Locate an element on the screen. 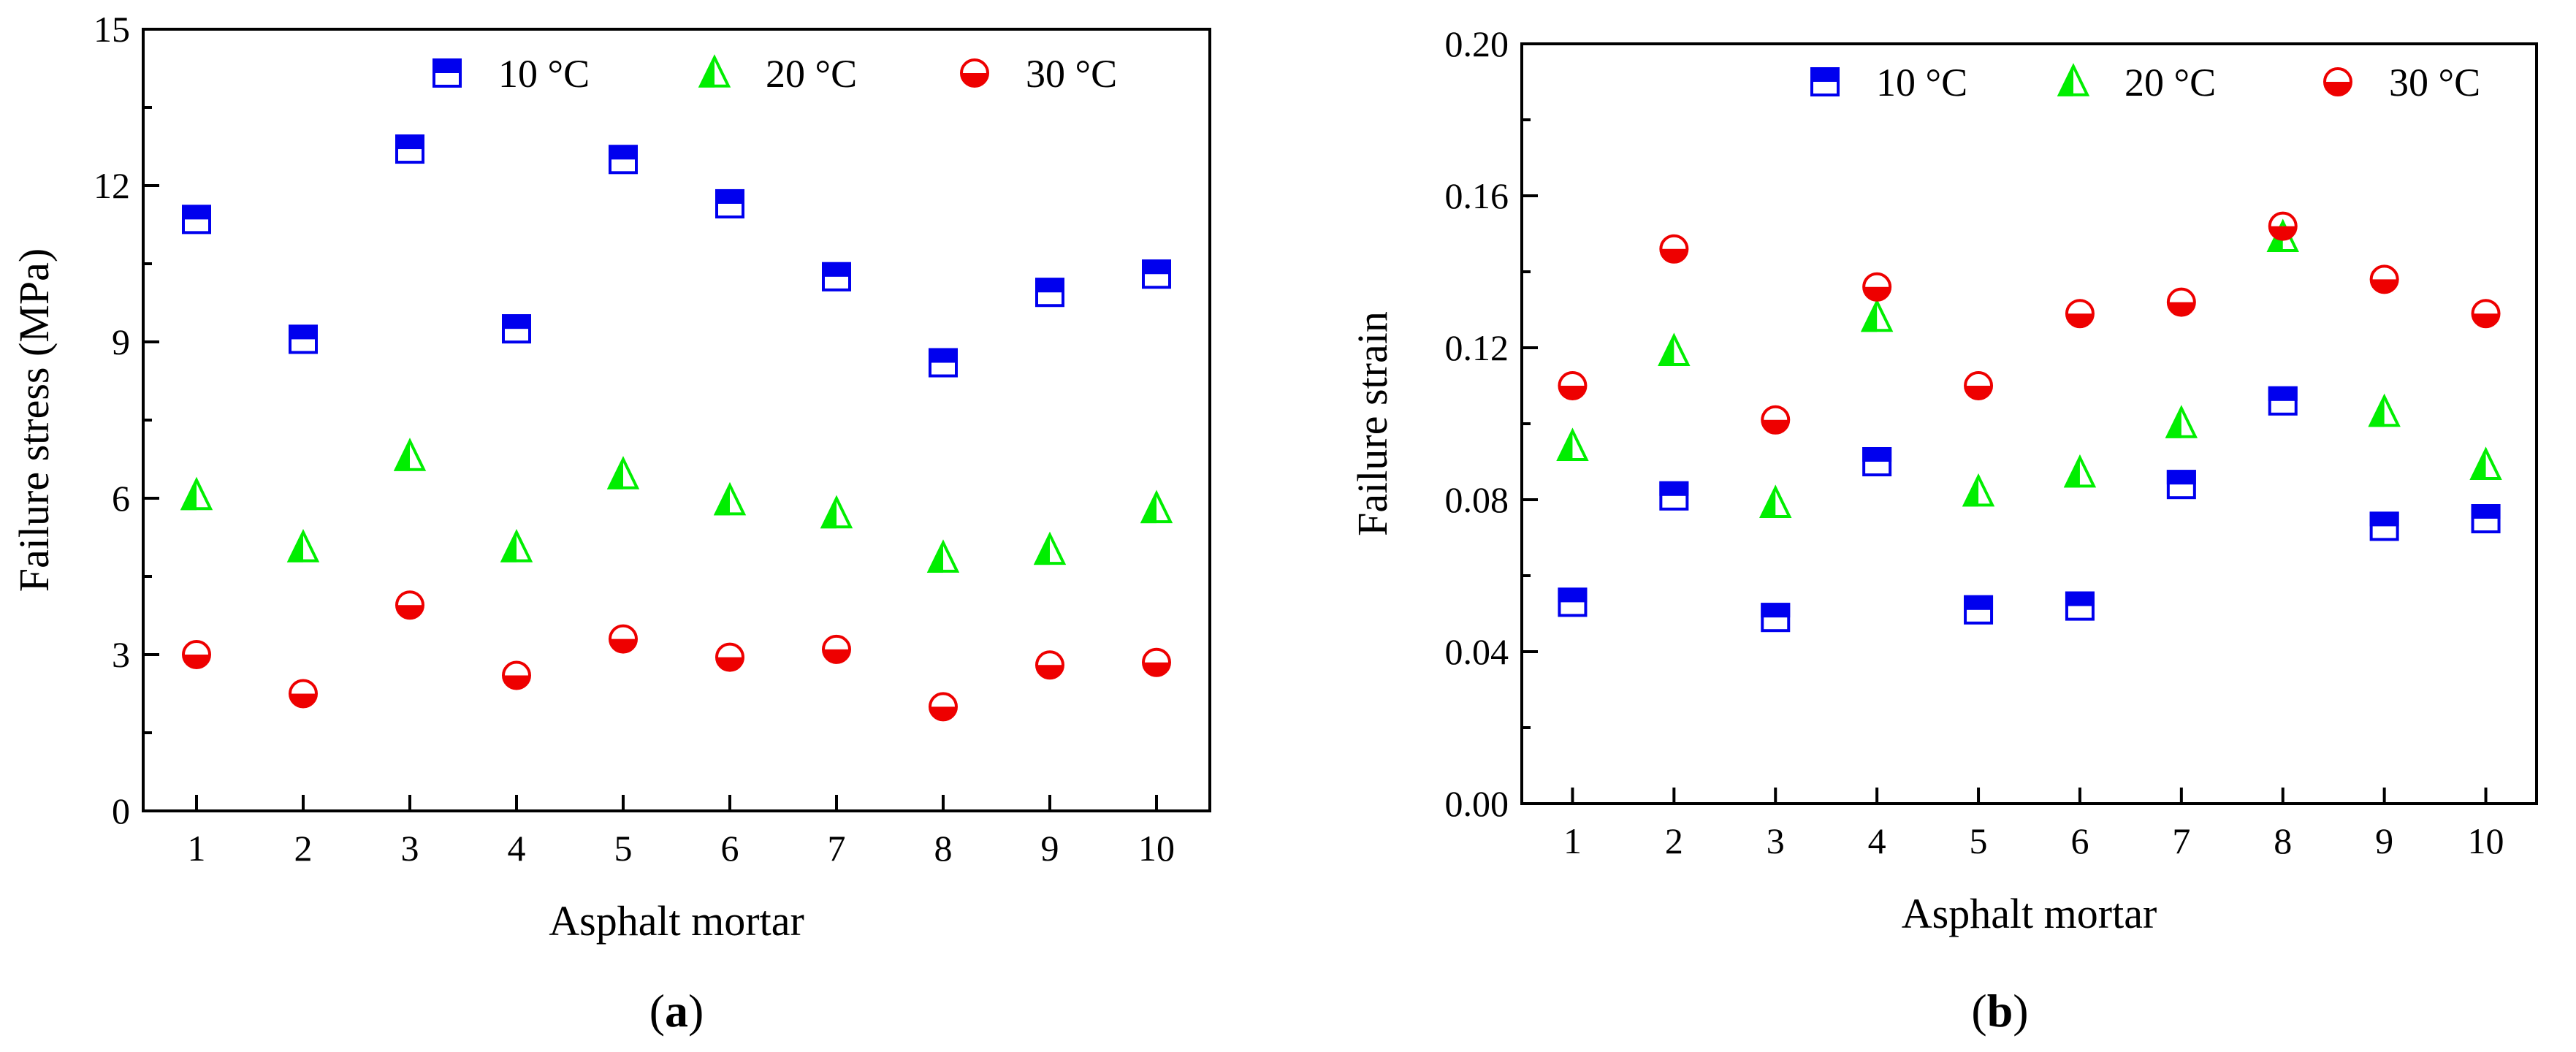  y-tick-label: 12 is located at coordinates (112, 185).